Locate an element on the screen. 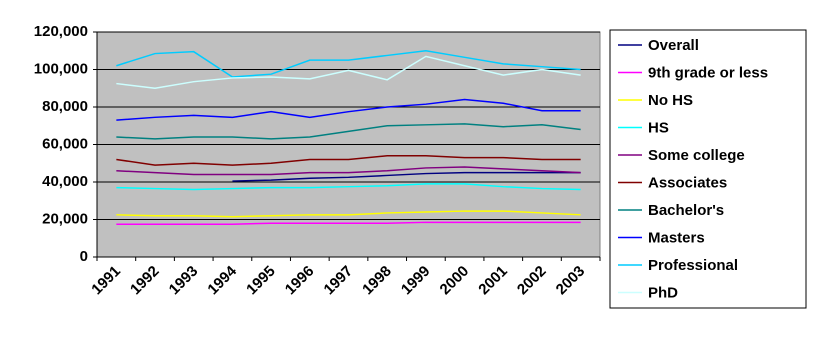 Image resolution: width=816 pixels, height=340 pixels. y-tick-label: 120,000 is located at coordinates (61, 31).